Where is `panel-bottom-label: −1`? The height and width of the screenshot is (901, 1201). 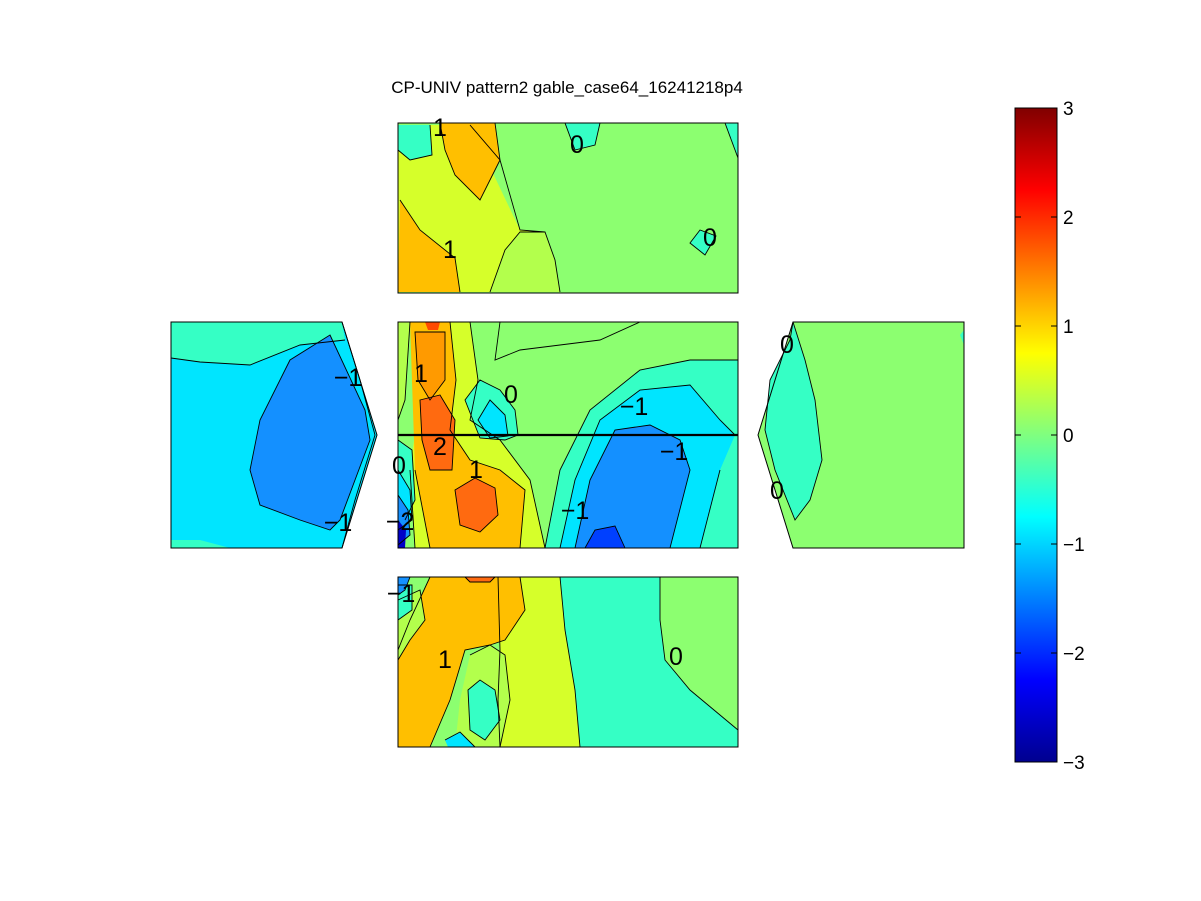
panel-bottom-label: −1 is located at coordinates (401, 594).